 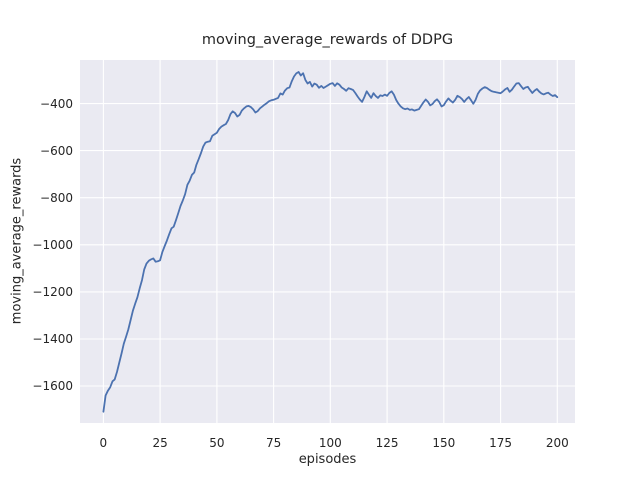 What do you see at coordinates (56, 103) in the screenshot?
I see `y-tick-label: −400` at bounding box center [56, 103].